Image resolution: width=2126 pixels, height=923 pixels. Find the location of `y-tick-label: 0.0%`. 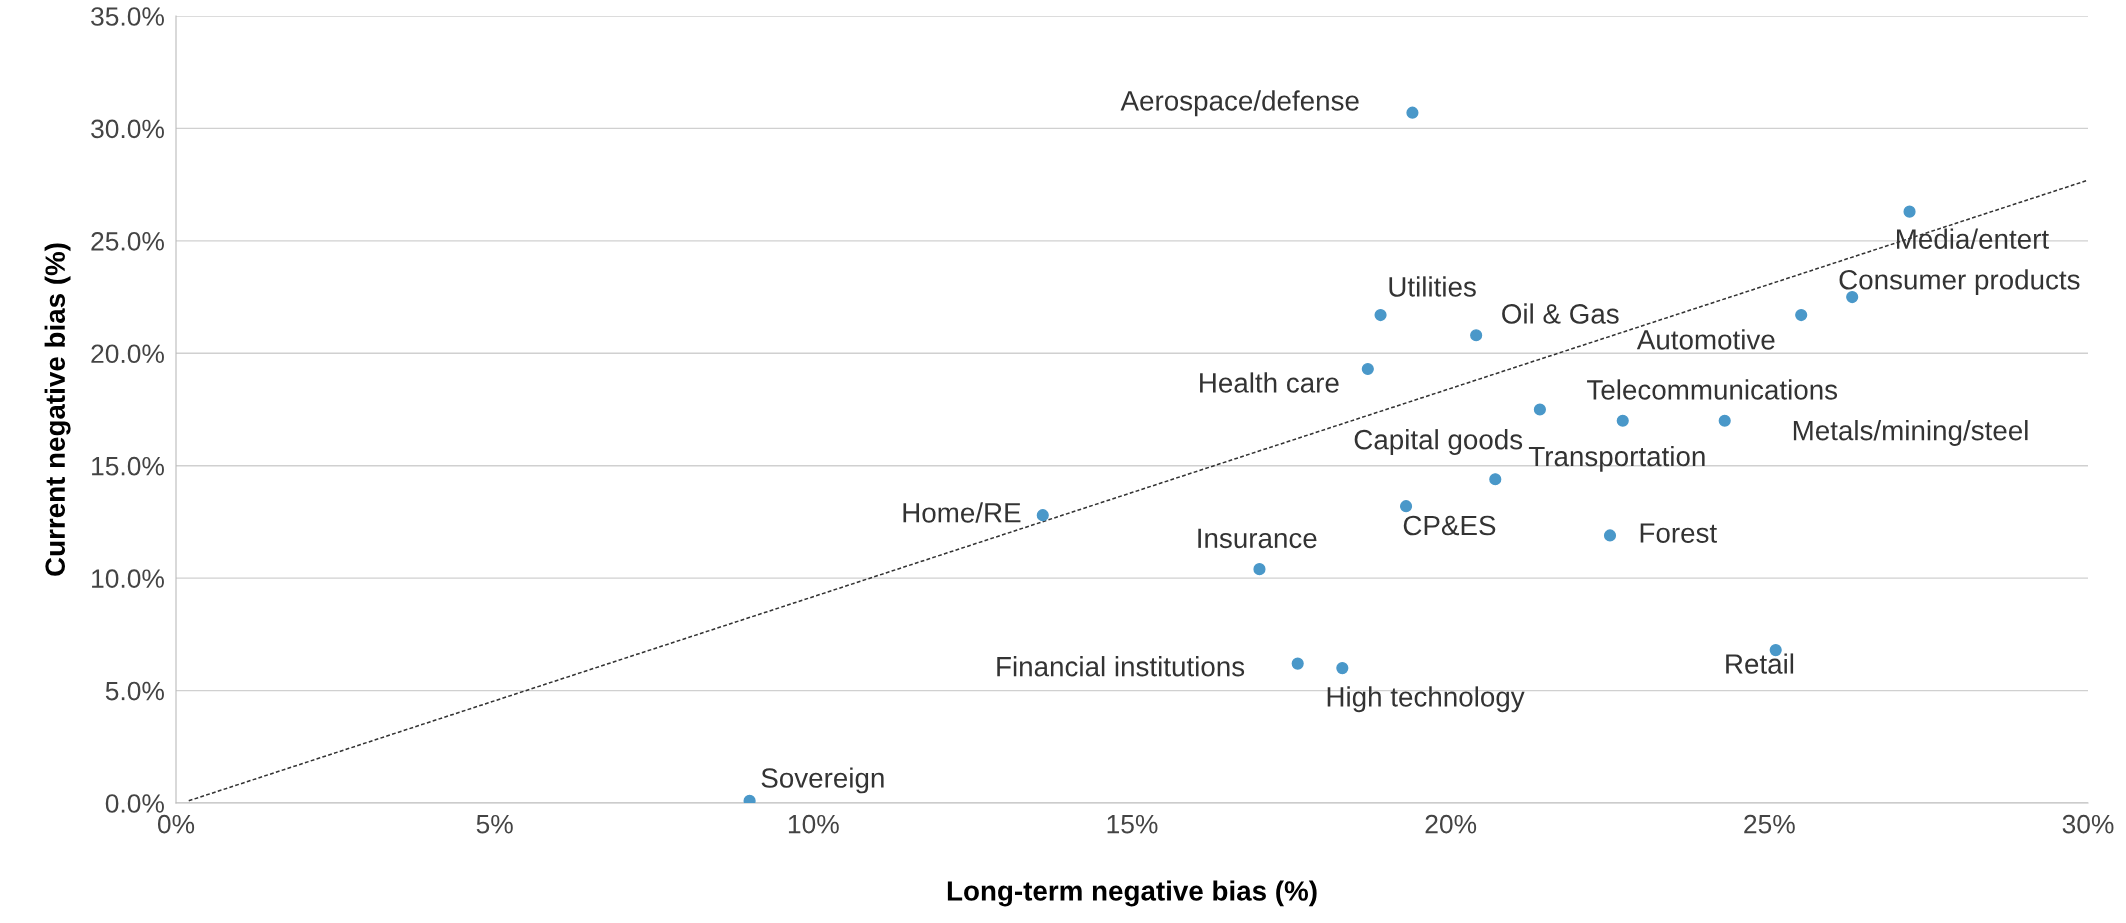

y-tick-label: 0.0% is located at coordinates (134, 803).